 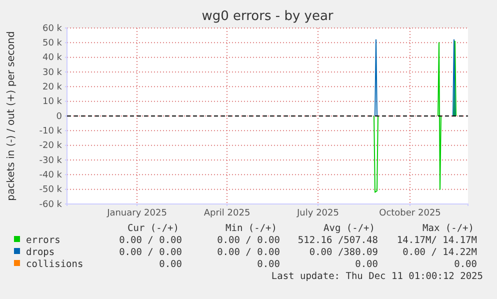 I want to click on y-tick-label: -20 k, so click(x=51, y=146).